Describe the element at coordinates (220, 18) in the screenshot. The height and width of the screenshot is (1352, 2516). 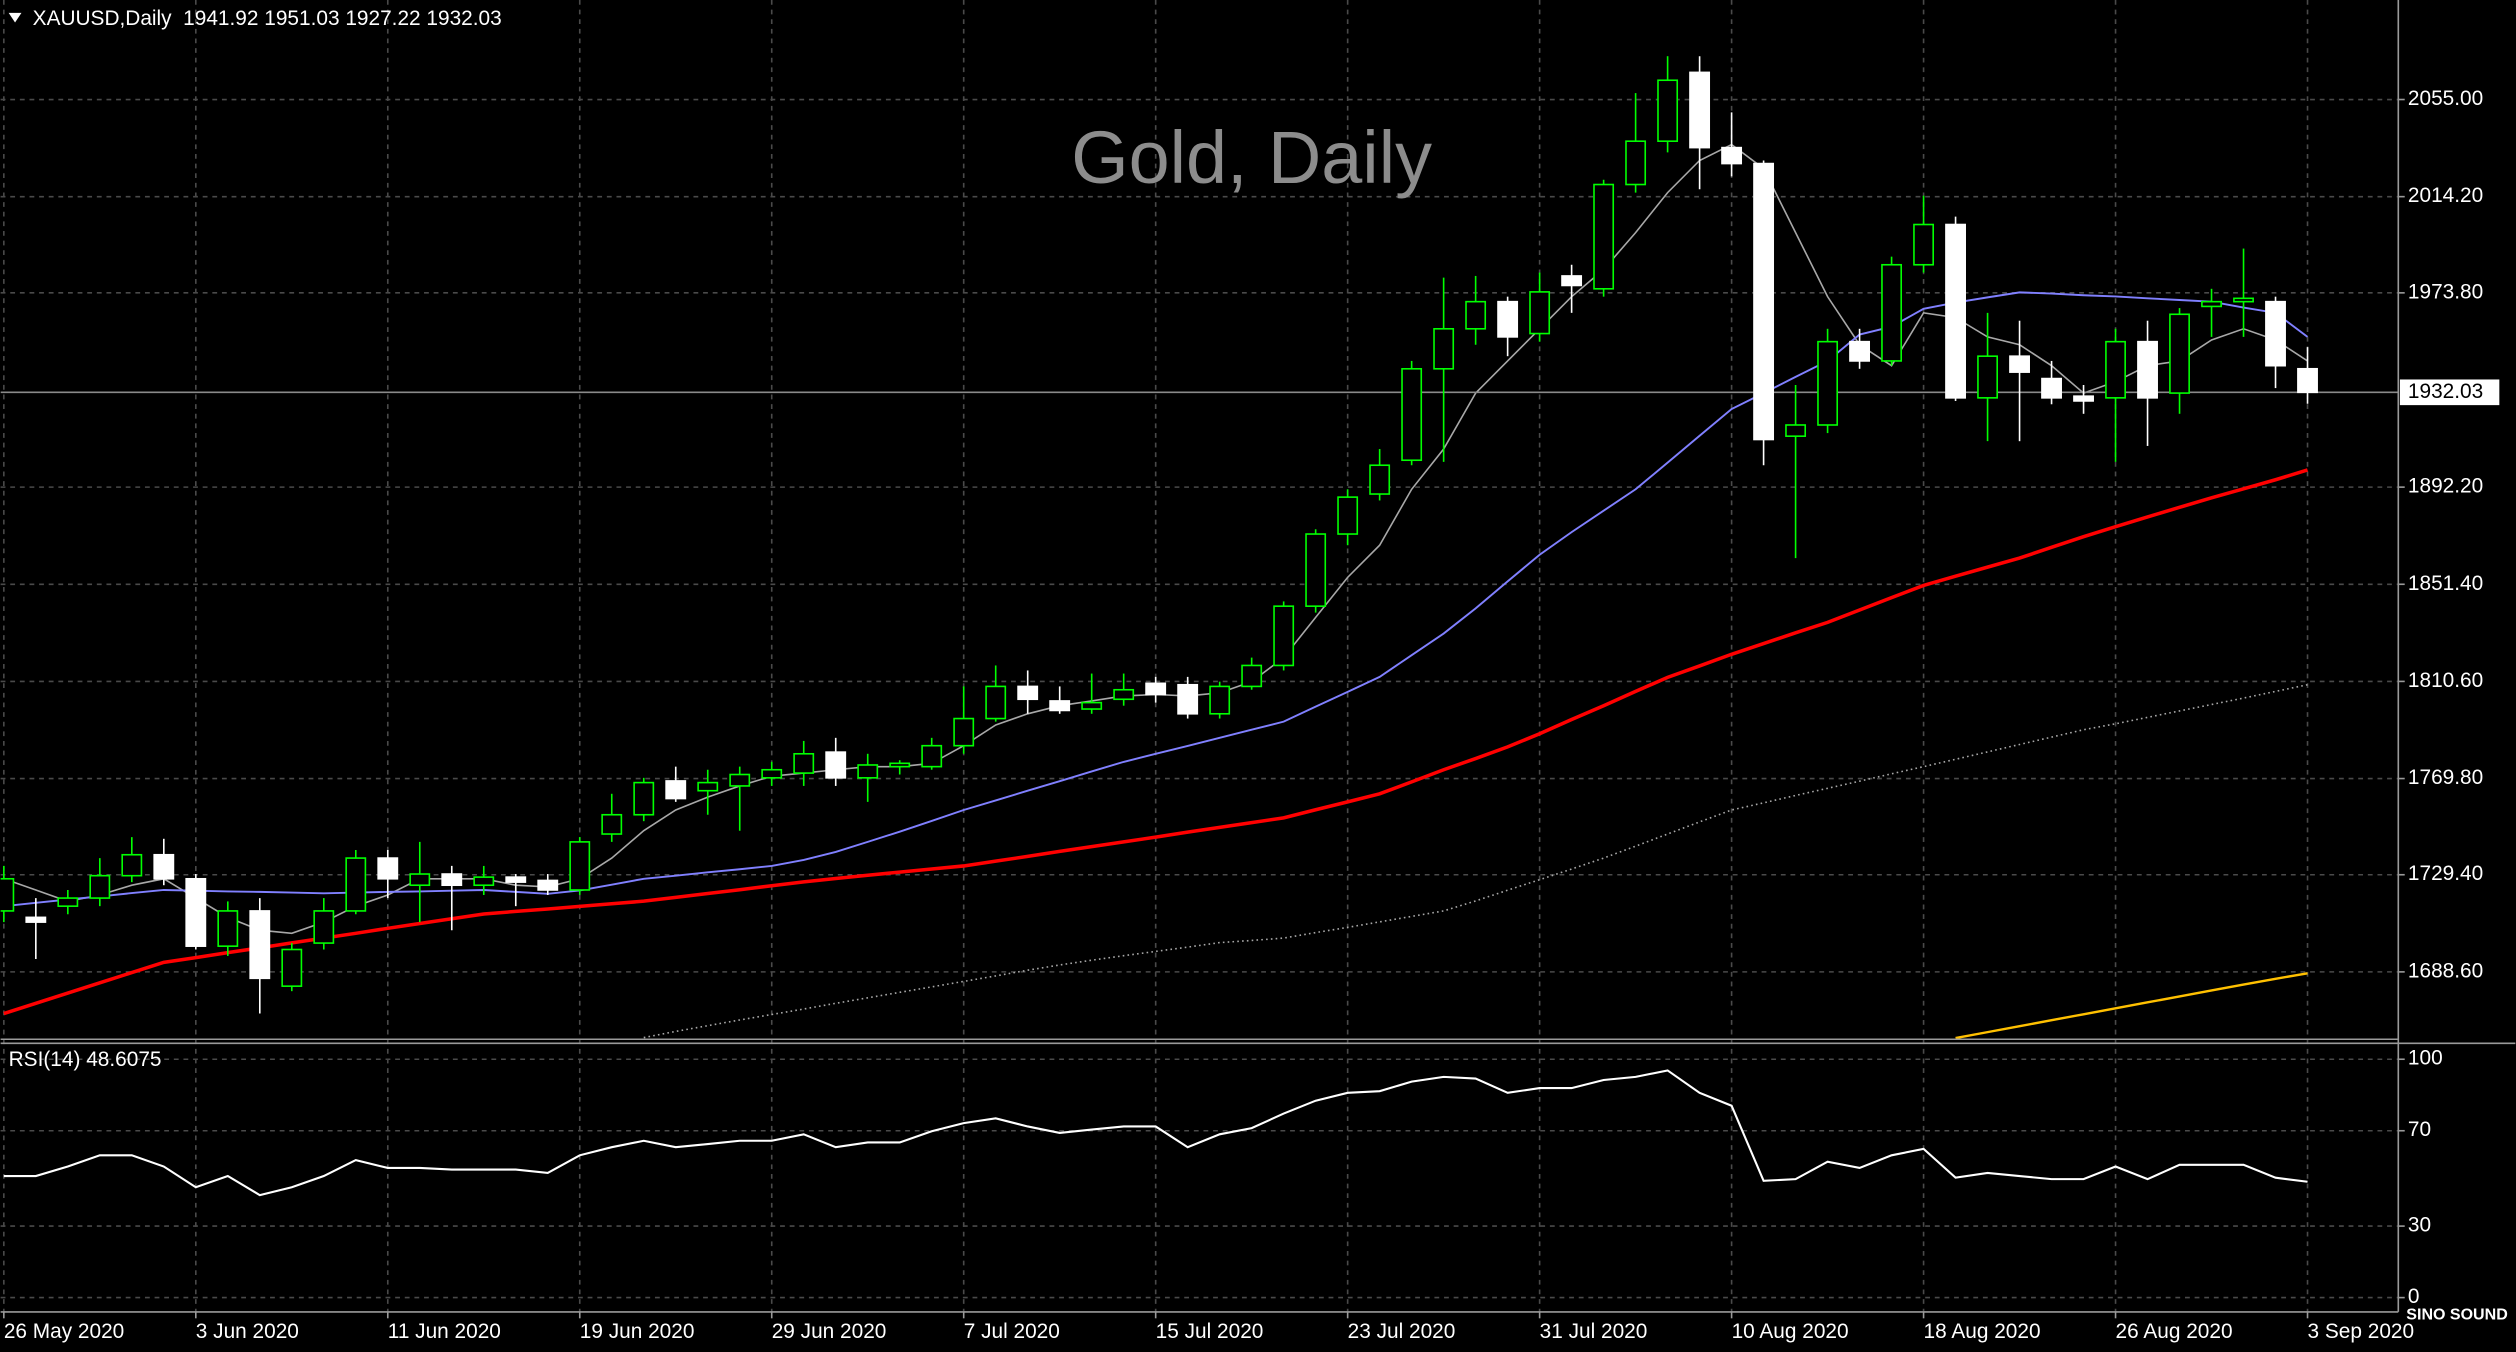
I see `header-open: 1941.92` at that location.